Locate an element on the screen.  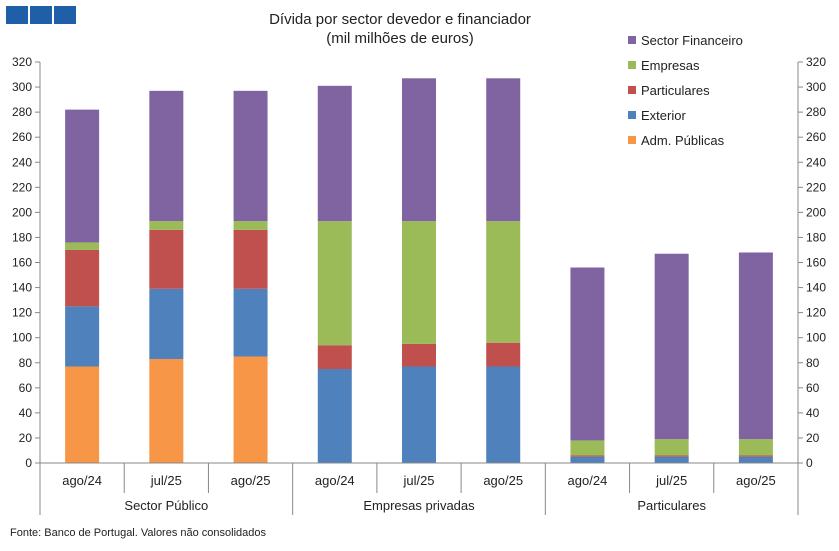
y-tick-label-right: 200 is located at coordinates (816, 212).